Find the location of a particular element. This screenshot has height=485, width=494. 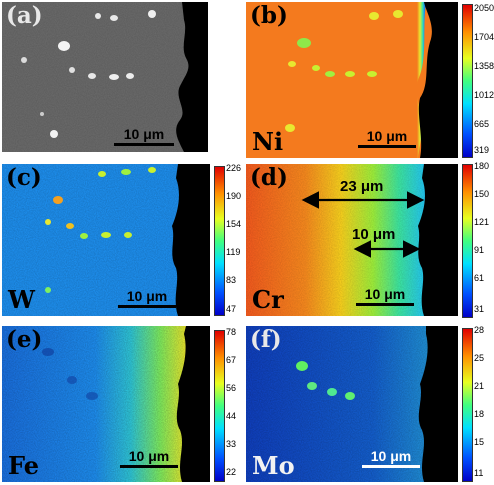

panel-e-fe-map: (e) Fe 10 μm is located at coordinates (106, 404).